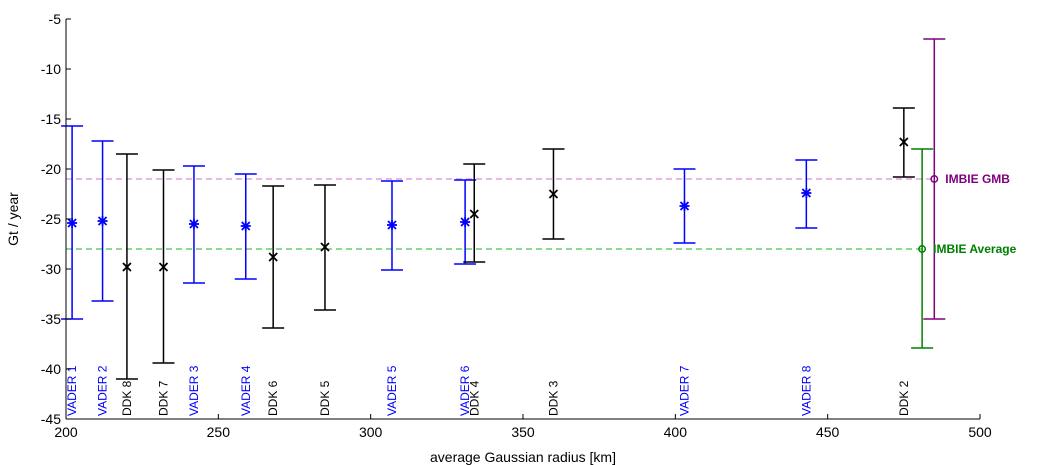 This screenshot has height=465, width=1049. I want to click on x-tick-label: 200, so click(66, 432).